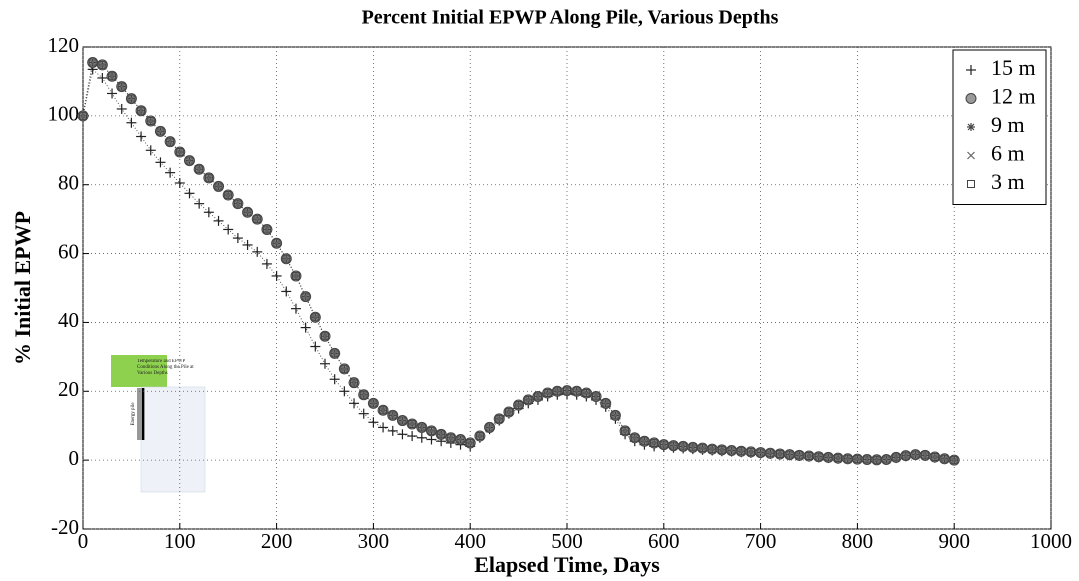  What do you see at coordinates (1008, 181) in the screenshot?
I see `legend-label: 3 m` at bounding box center [1008, 181].